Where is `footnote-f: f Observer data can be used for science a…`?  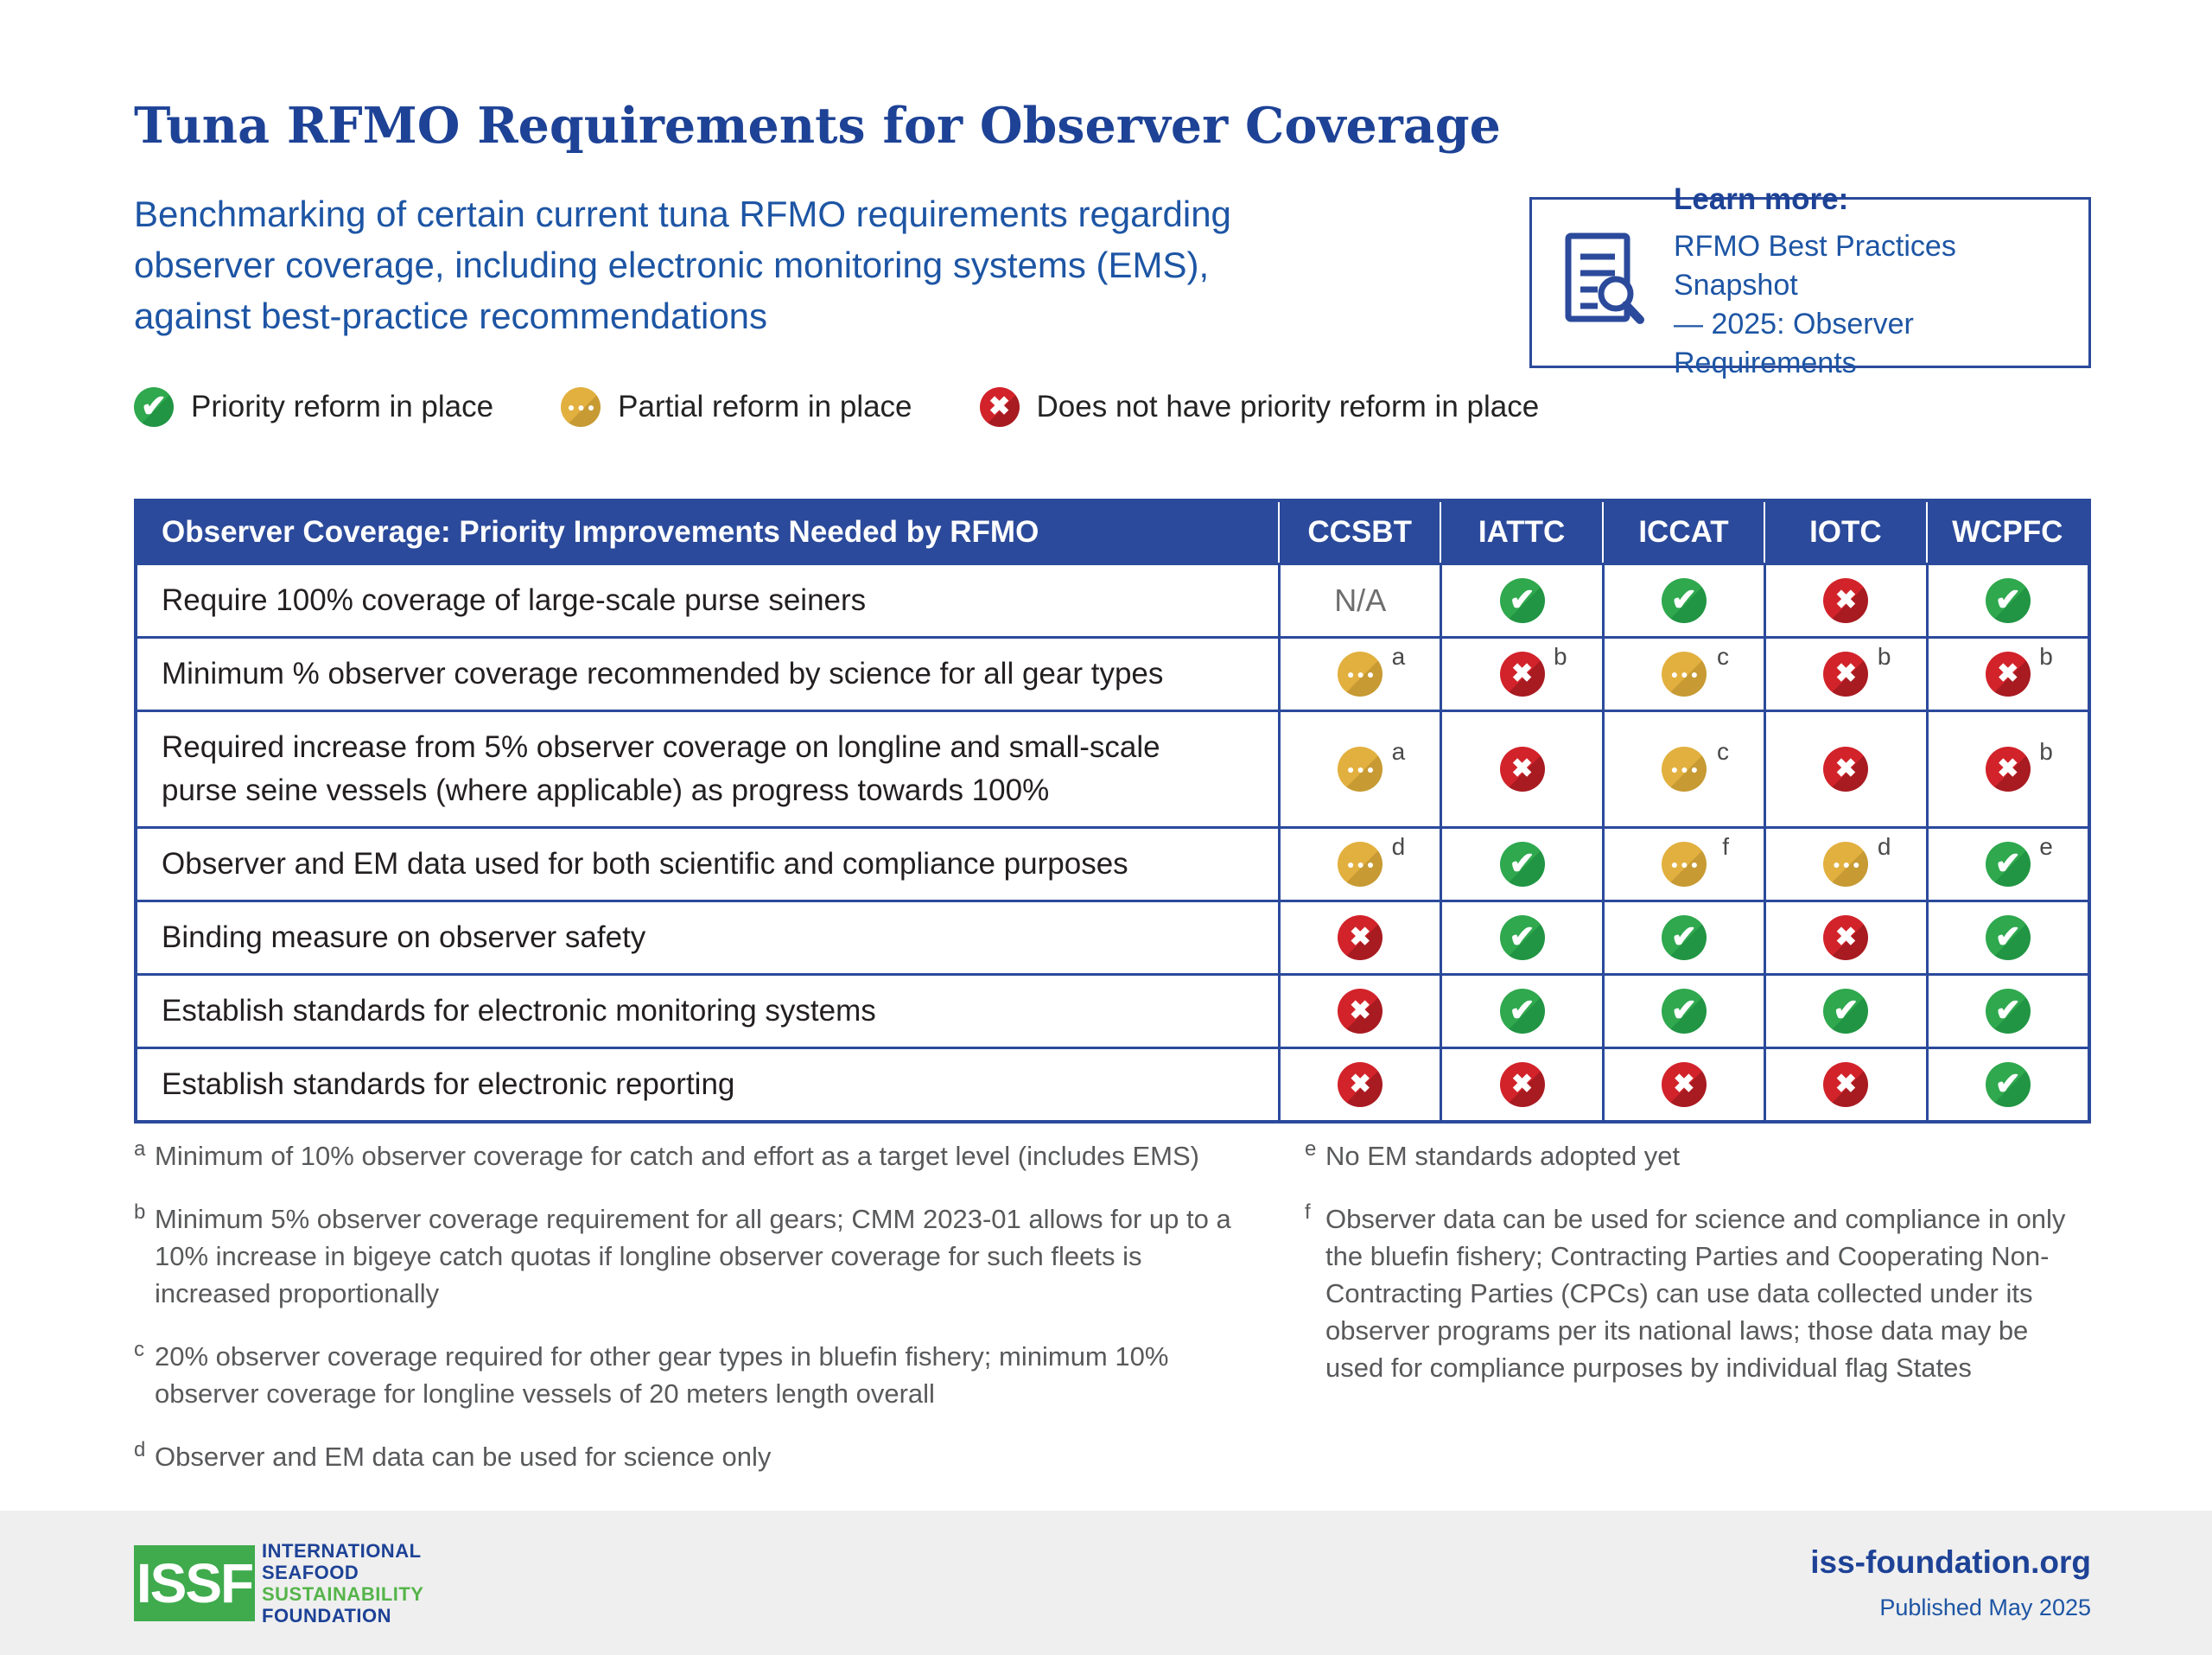 footnote-f: f Observer data can be used for science a… is located at coordinates (1698, 1293).